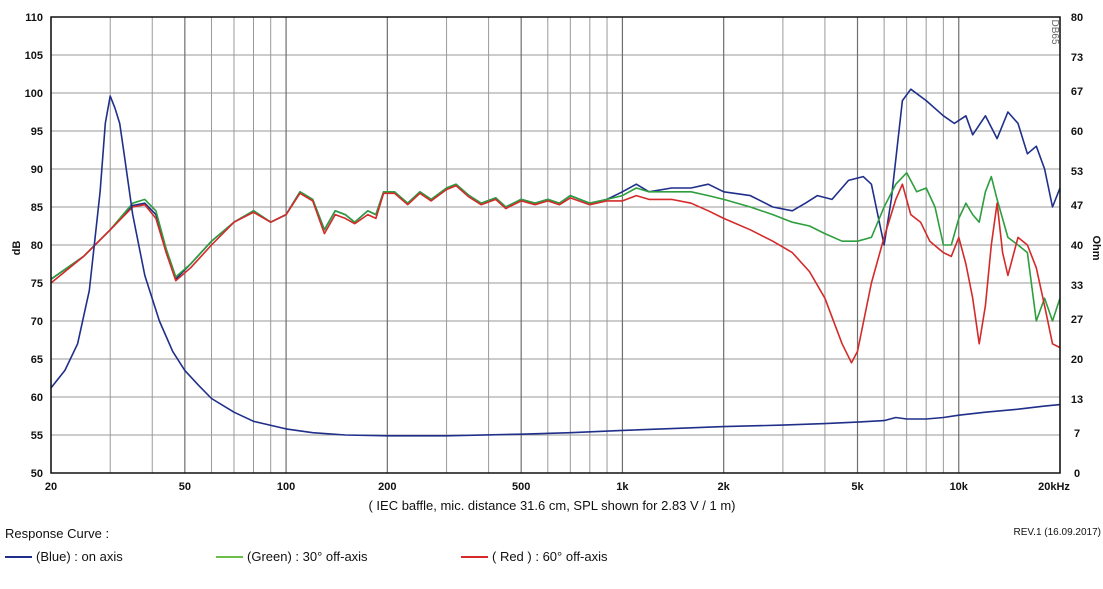 This screenshot has height=589, width=1103. I want to click on y2-tick-label: 80, so click(1077, 18).